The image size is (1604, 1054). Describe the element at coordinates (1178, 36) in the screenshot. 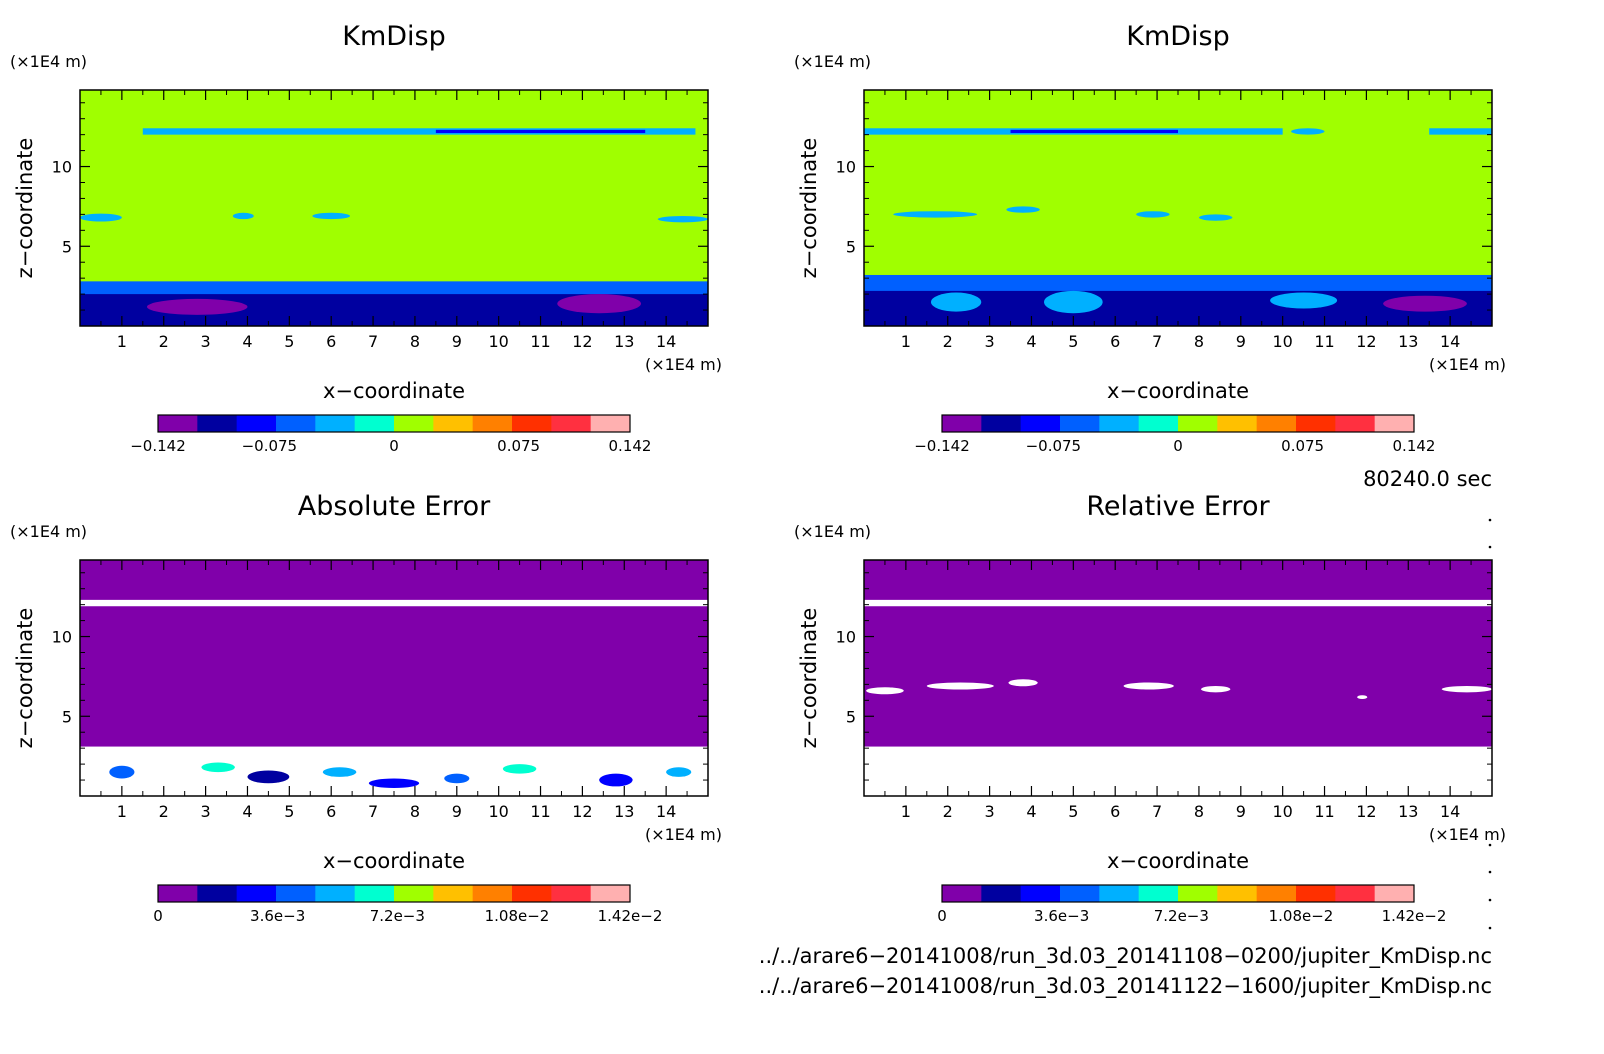

I see `chart-title: KmDisp` at that location.